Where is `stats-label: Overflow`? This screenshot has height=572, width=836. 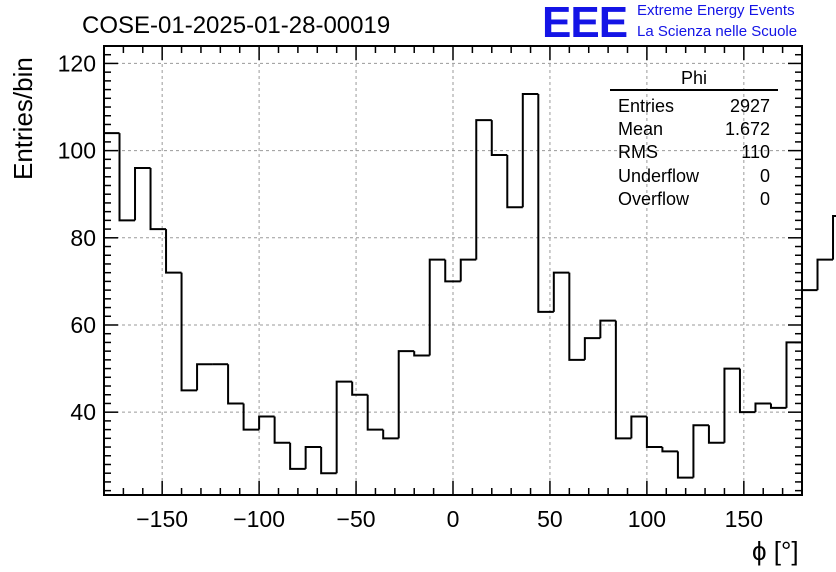 stats-label: Overflow is located at coordinates (654, 198).